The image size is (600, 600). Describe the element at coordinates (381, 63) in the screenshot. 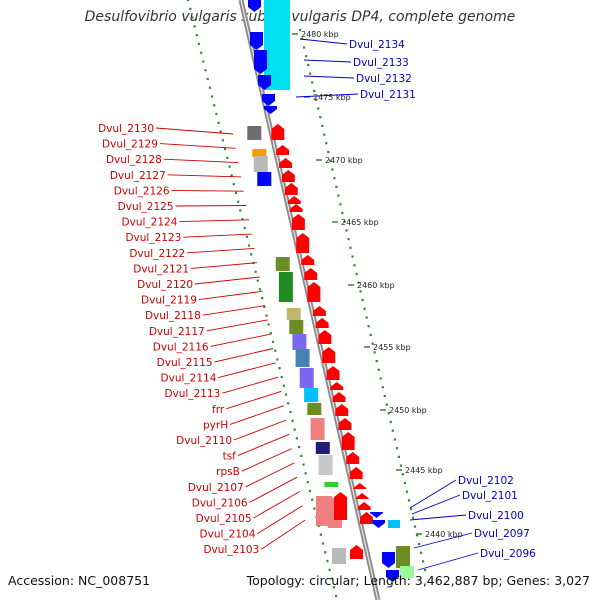

I see `gene-label-reverse: Dvul_2133` at that location.